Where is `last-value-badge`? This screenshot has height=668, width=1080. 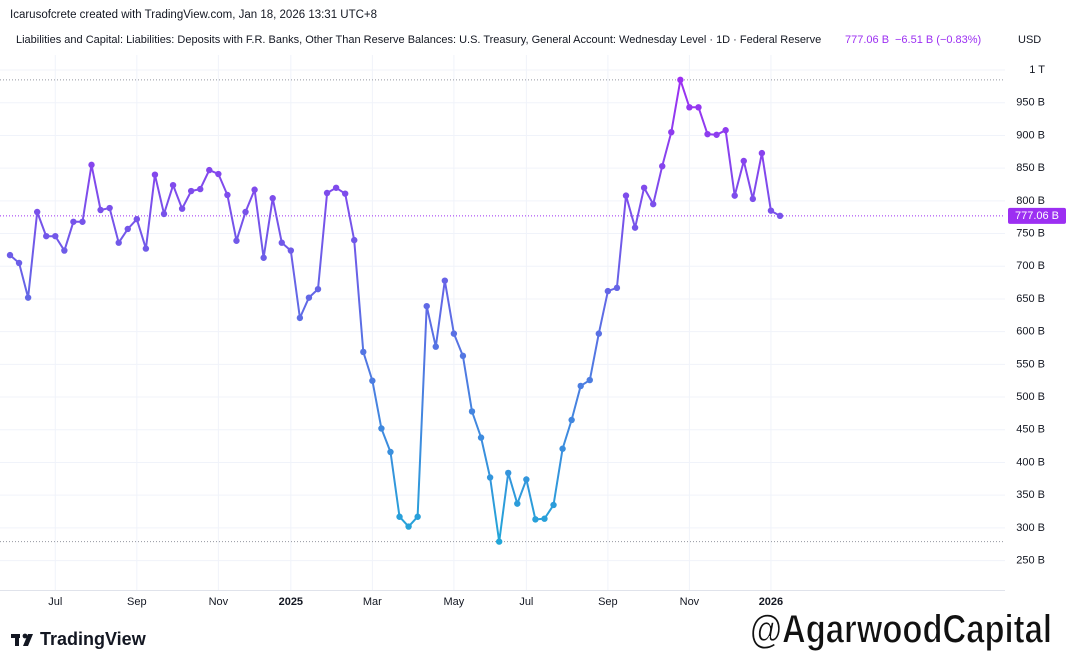
last-value-badge is located at coordinates (1037, 215).